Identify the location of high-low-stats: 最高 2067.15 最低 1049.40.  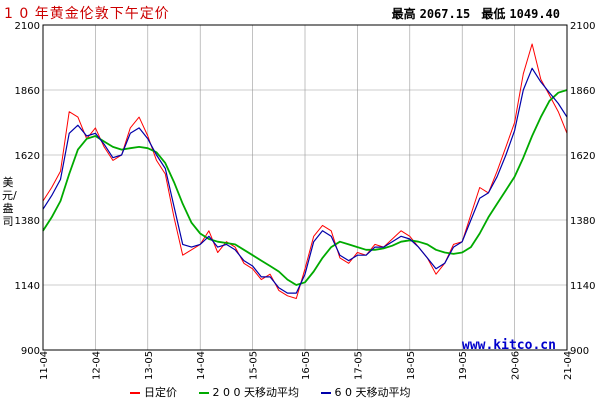
(474, 13).